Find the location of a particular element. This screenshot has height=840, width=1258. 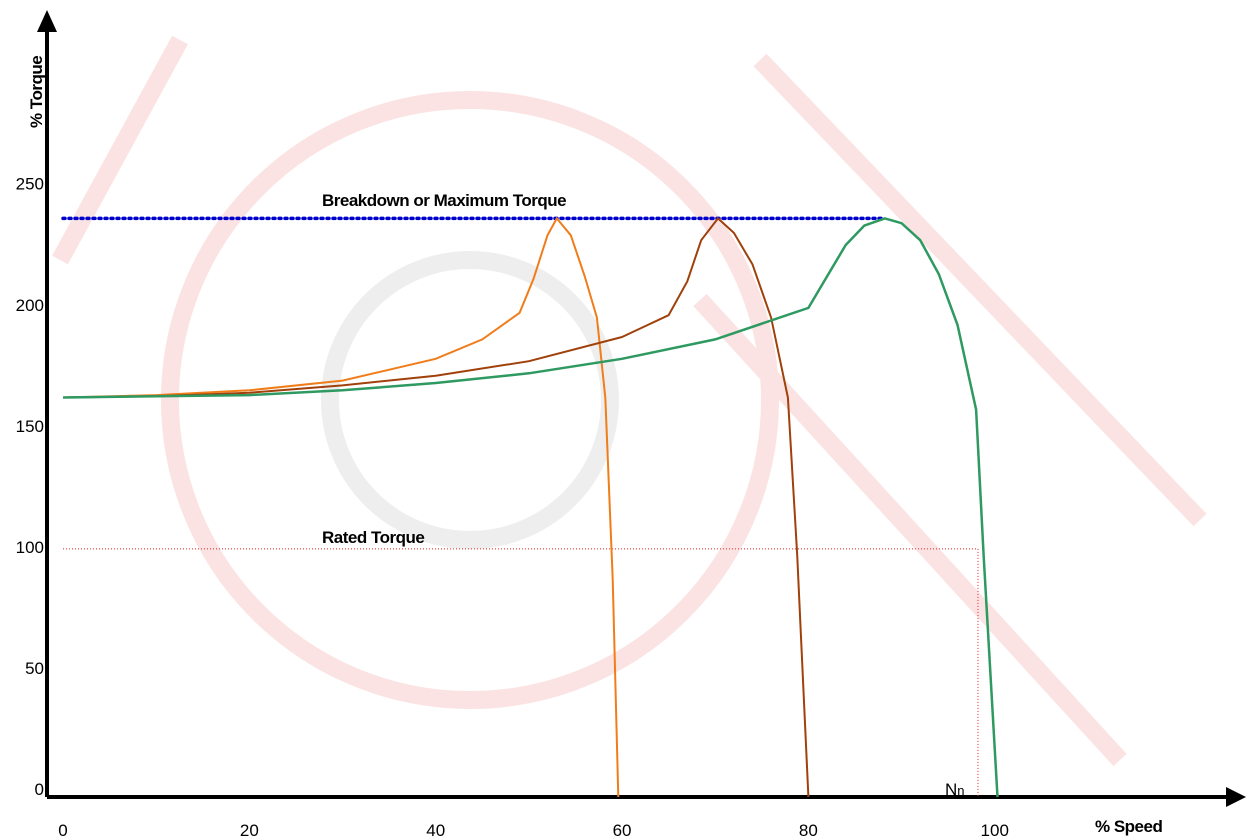

y-tick-label: 50 is located at coordinates (34, 668).